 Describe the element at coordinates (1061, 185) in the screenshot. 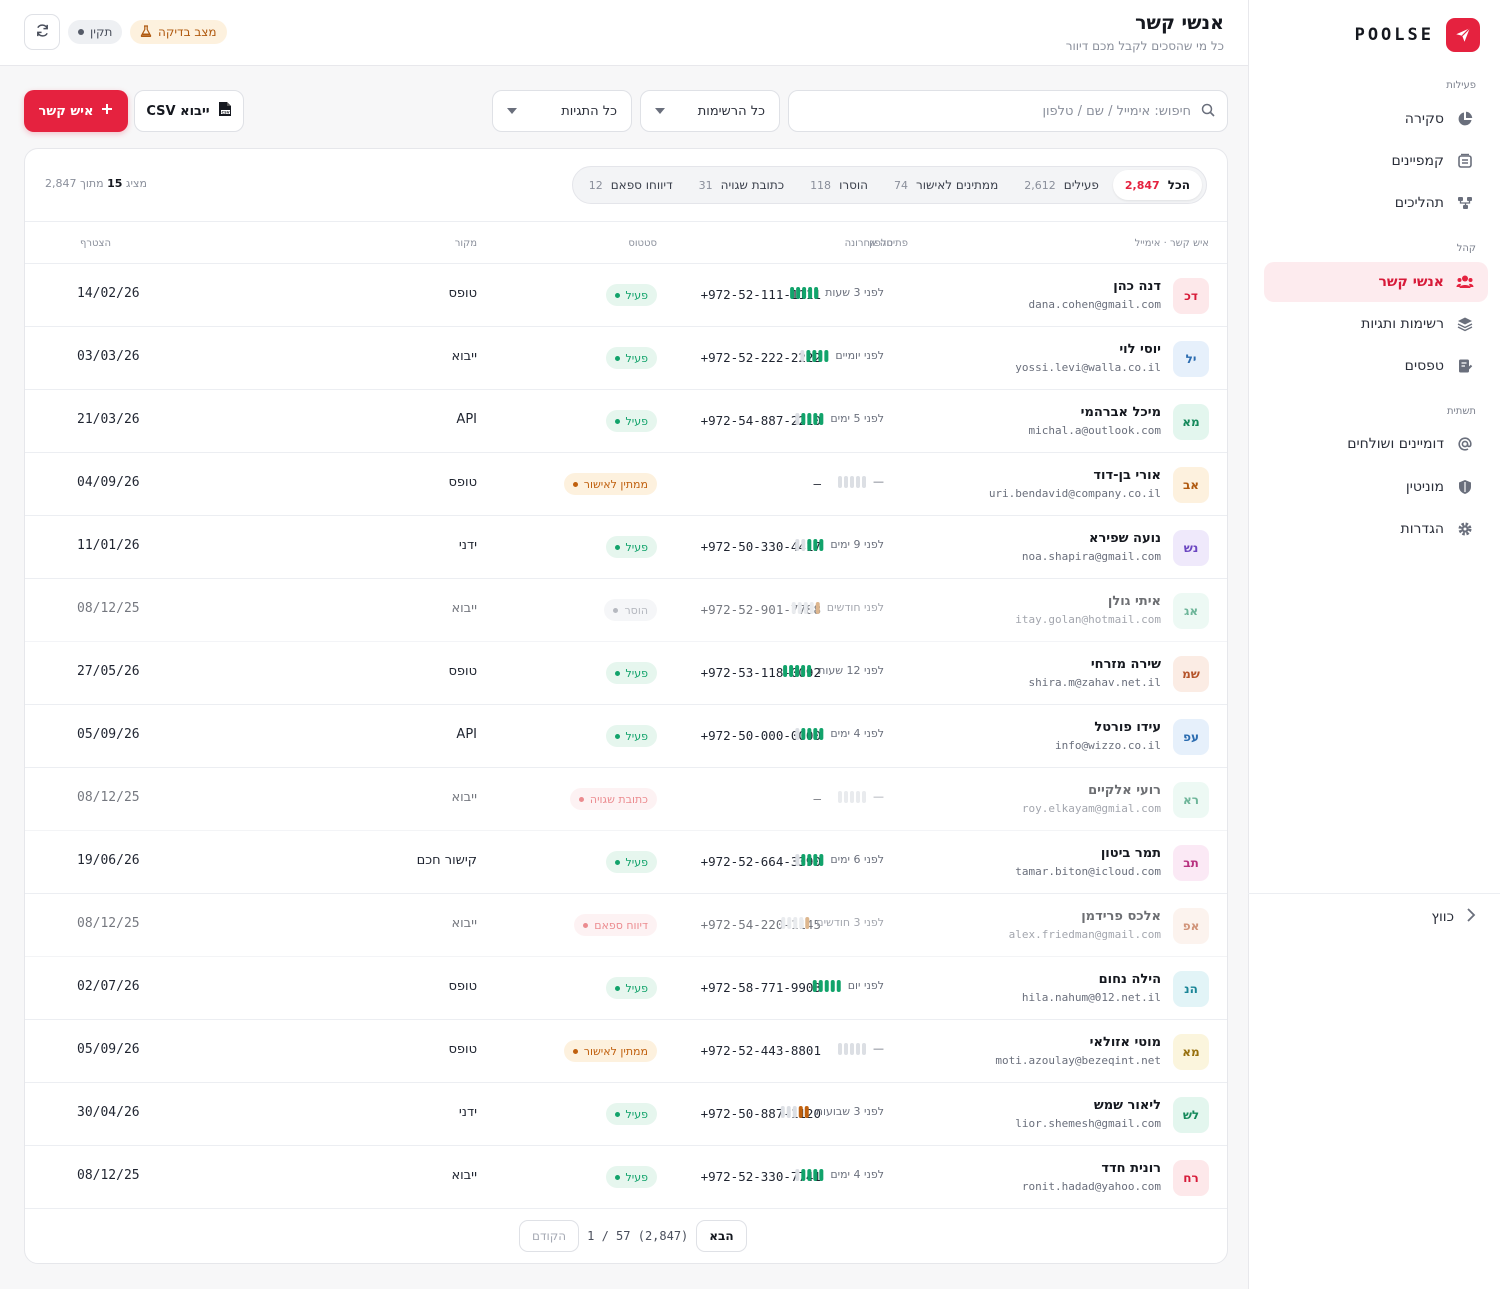

I see `tab-active: פעילים 2,612` at that location.